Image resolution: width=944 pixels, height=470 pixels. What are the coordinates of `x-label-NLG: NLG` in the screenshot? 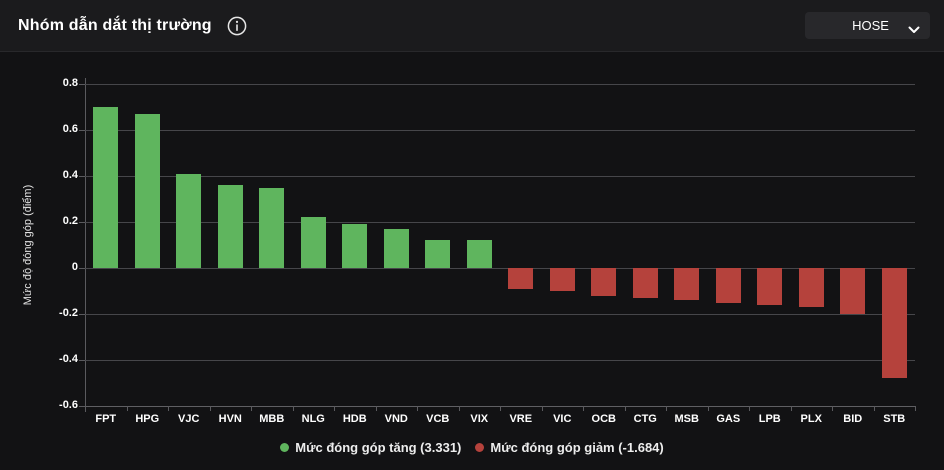 It's located at (313, 419).